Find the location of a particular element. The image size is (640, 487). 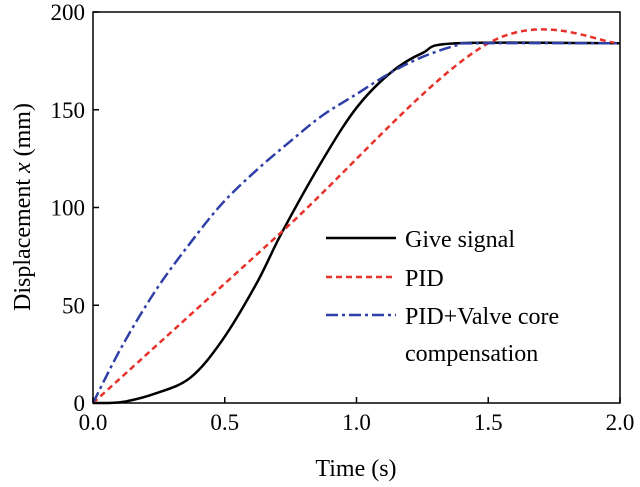

x-tick-label: 1.5 is located at coordinates (488, 422).